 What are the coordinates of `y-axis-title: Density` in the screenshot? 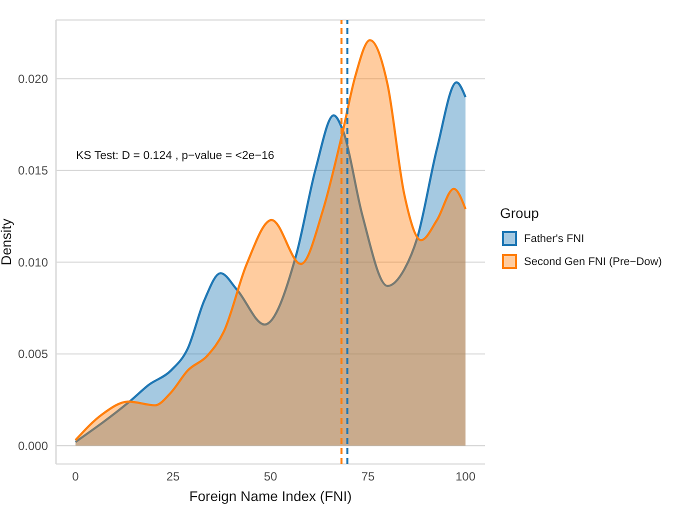 It's located at (7, 242).